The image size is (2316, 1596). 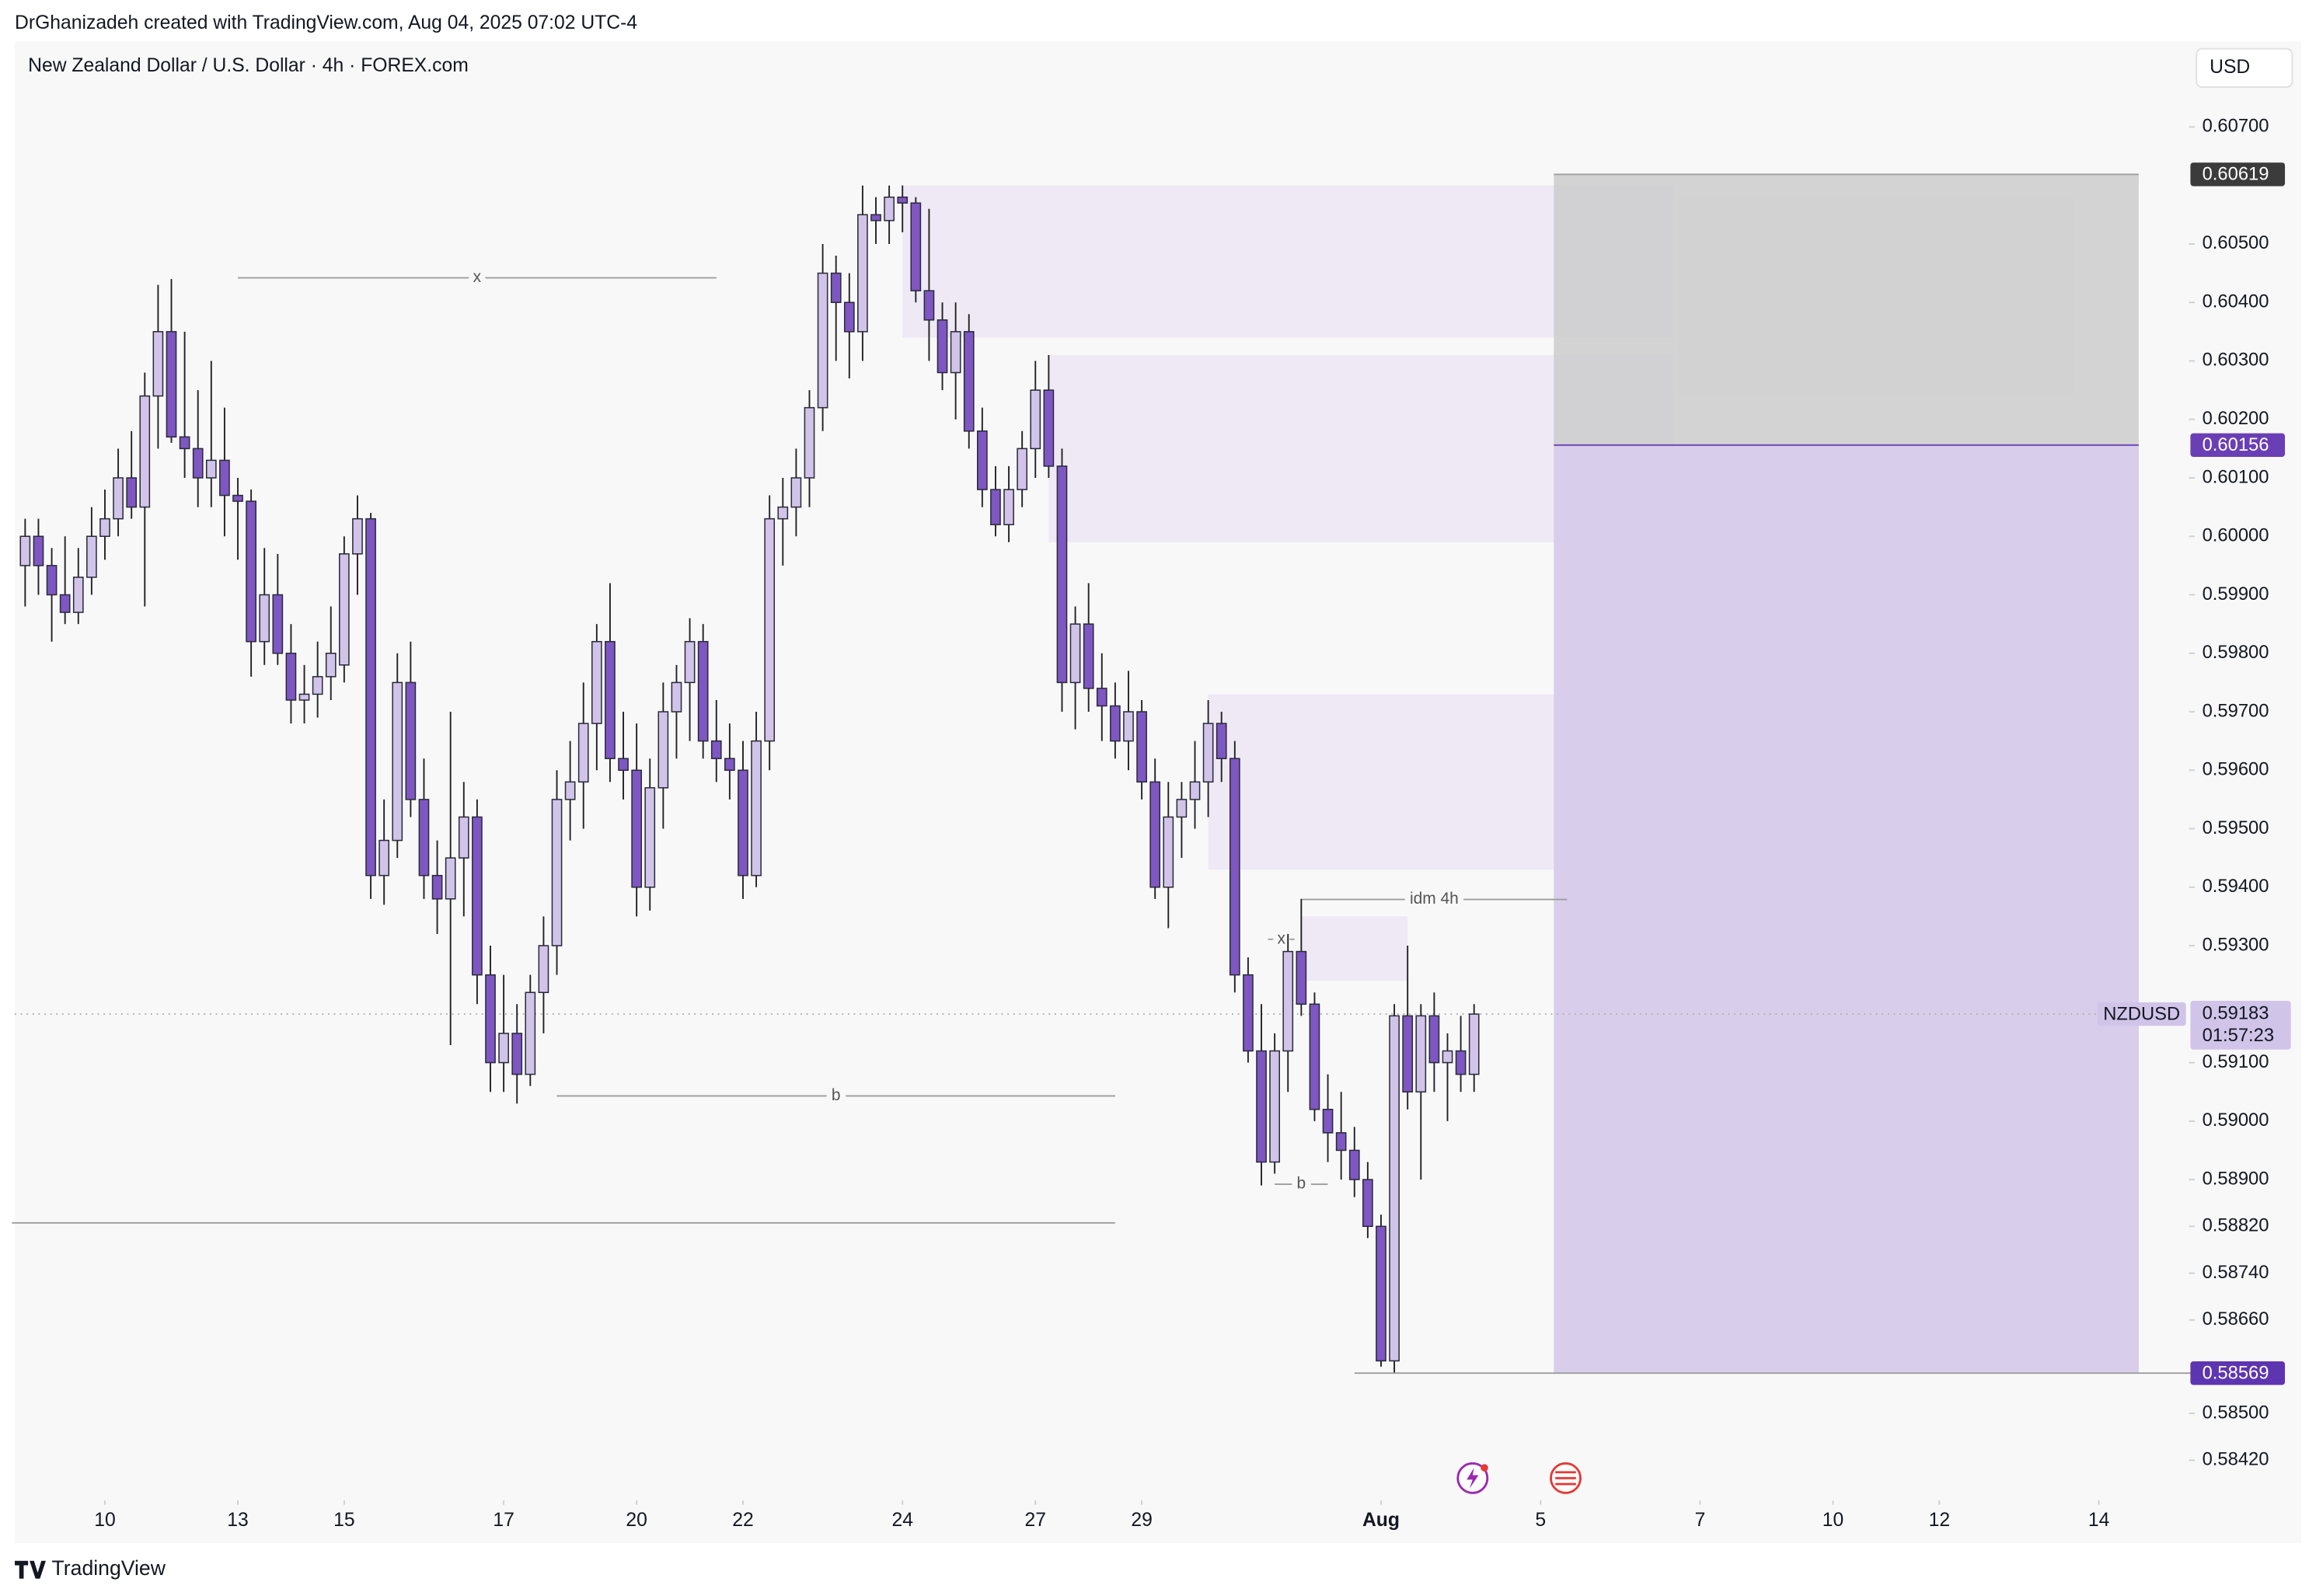 I want to click on x-tick-label: 15, so click(x=343, y=1520).